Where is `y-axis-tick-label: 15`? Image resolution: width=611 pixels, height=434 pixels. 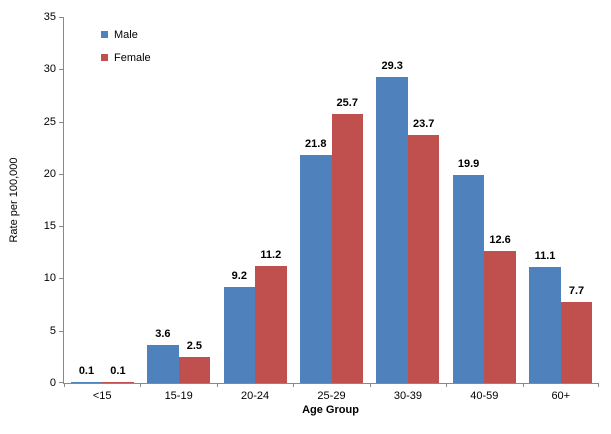
y-axis-tick-label: 15 is located at coordinates (49, 226).